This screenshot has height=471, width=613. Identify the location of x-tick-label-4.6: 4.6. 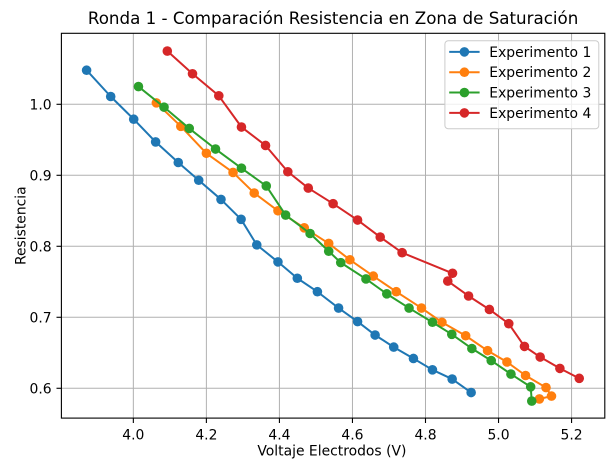
(352, 435).